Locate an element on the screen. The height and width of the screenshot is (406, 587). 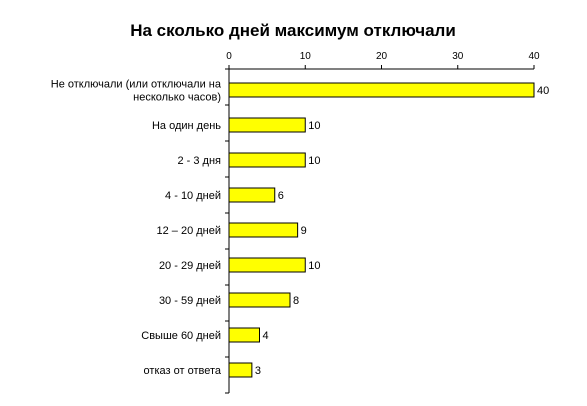
category-label: Не отключали (или отключали на is located at coordinates (136, 85).